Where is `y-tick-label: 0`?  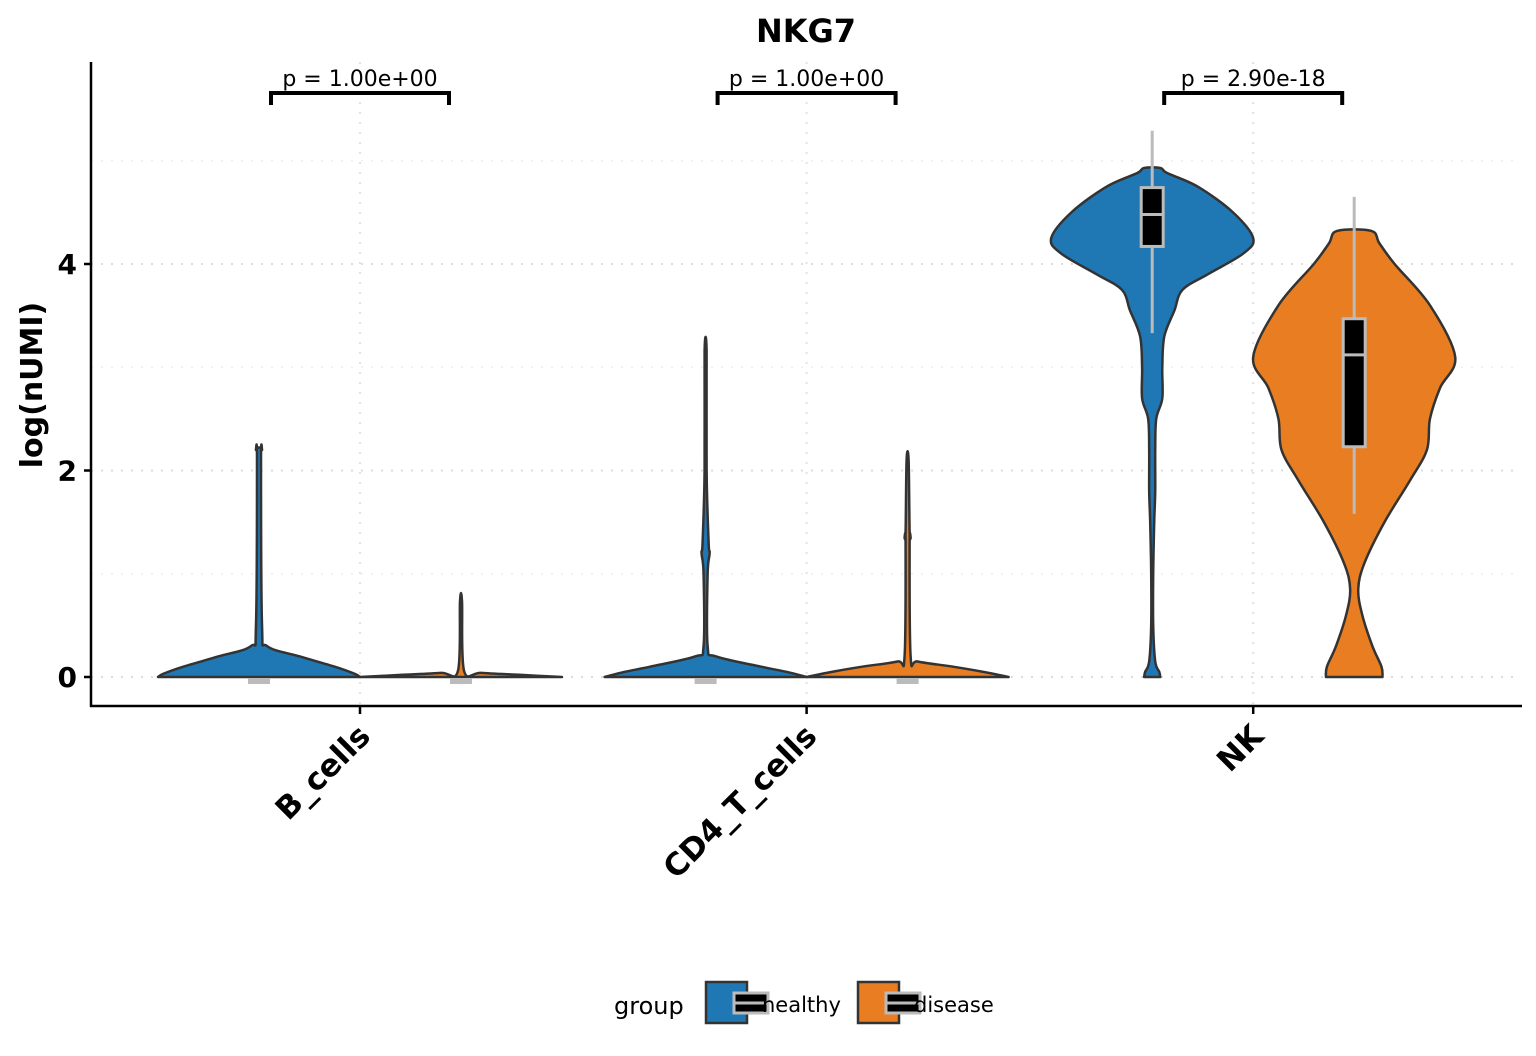
y-tick-label: 0 is located at coordinates (67, 677).